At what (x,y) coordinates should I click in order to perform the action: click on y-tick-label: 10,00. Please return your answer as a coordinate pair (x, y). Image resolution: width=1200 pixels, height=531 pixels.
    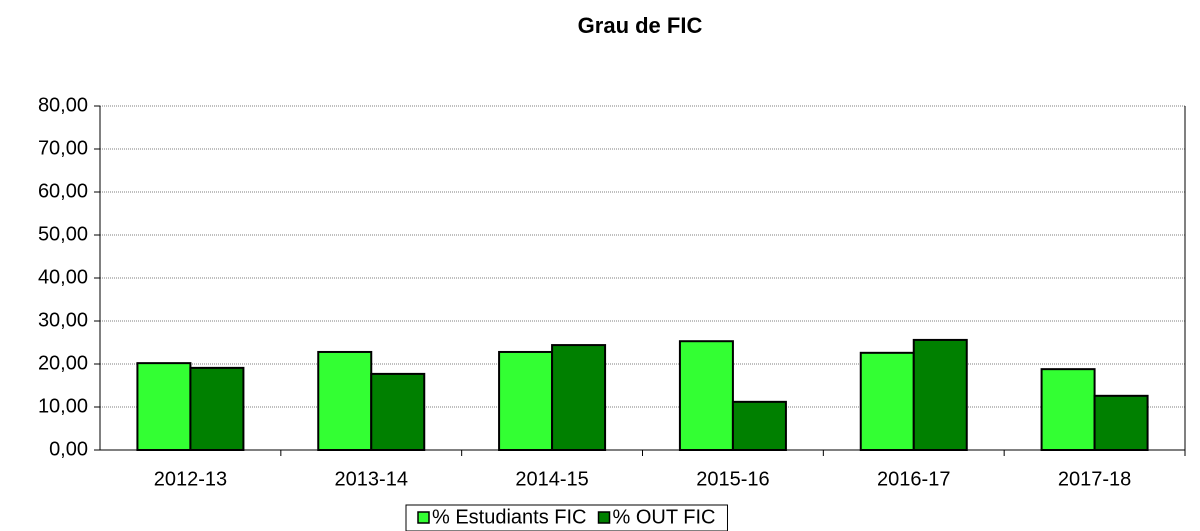
    Looking at the image, I should click on (63, 406).